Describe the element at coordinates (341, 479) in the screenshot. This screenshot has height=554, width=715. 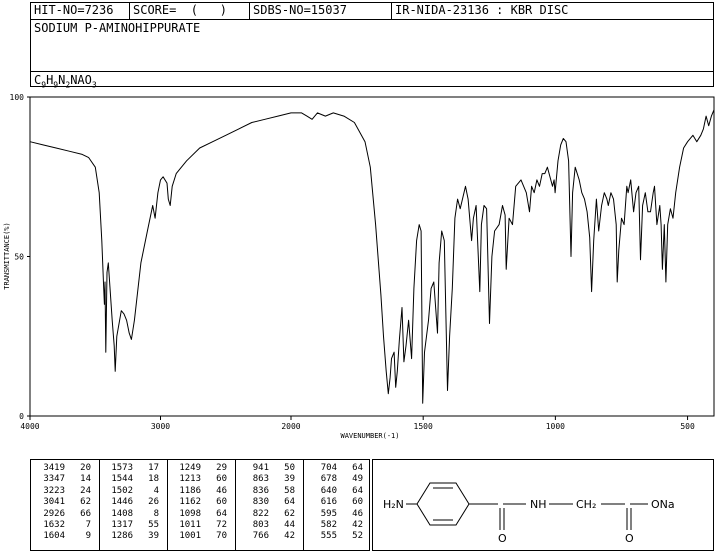
I see `peak-row: 678 49` at that location.